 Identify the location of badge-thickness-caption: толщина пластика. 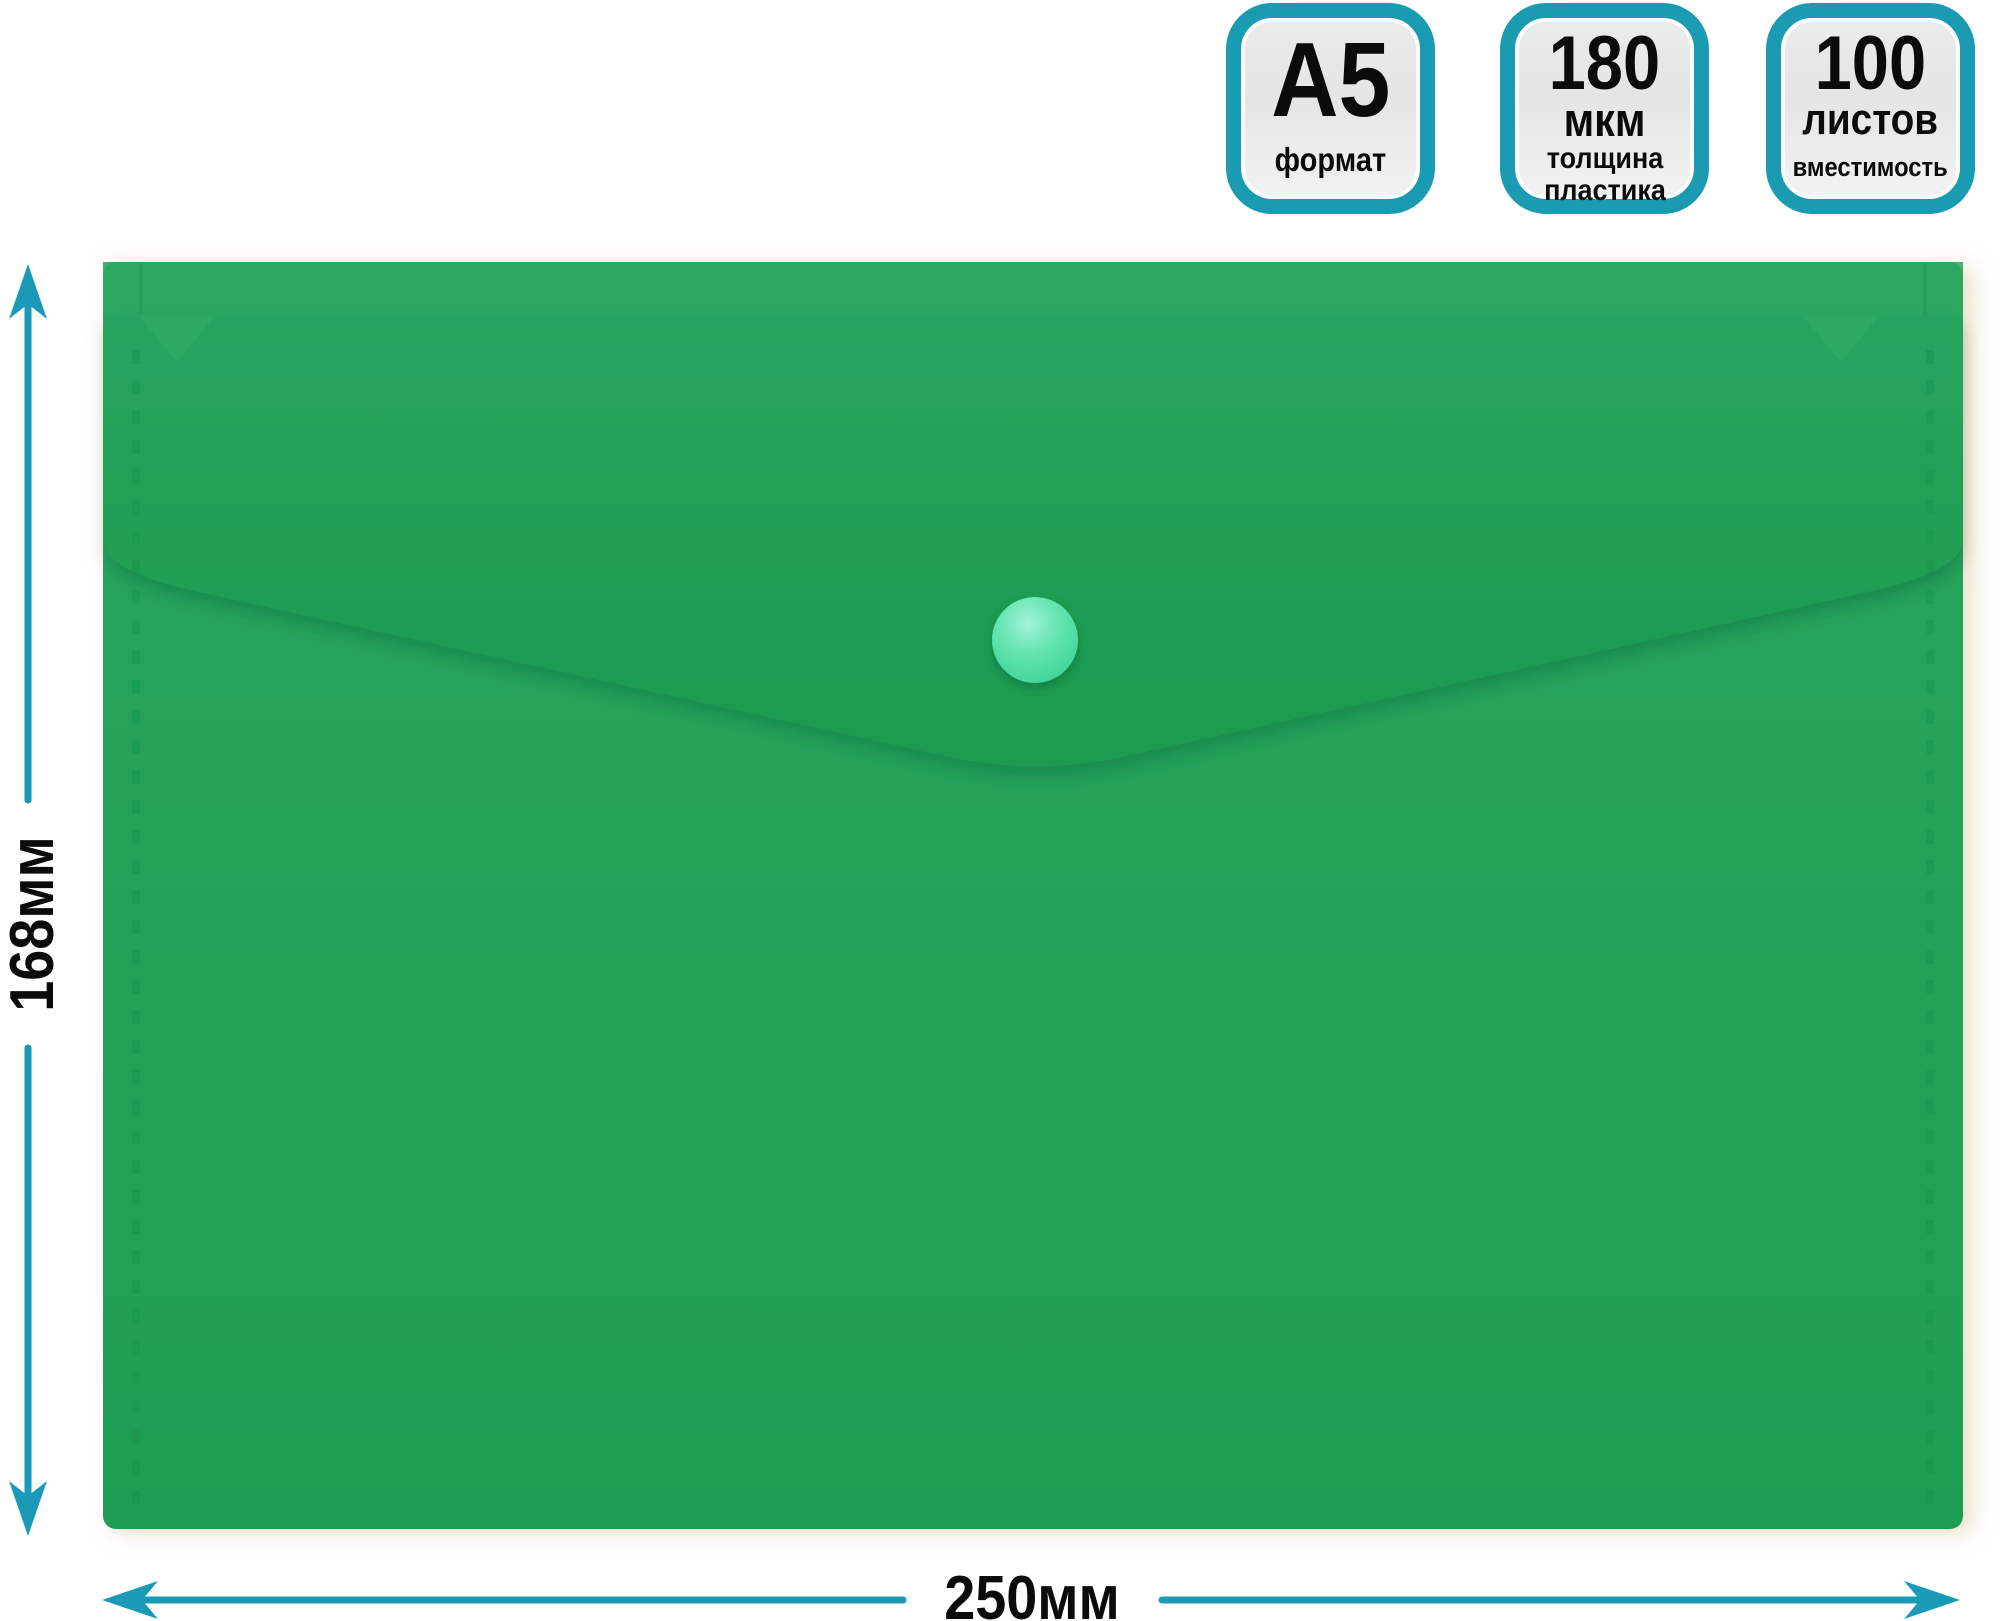
(1604, 174).